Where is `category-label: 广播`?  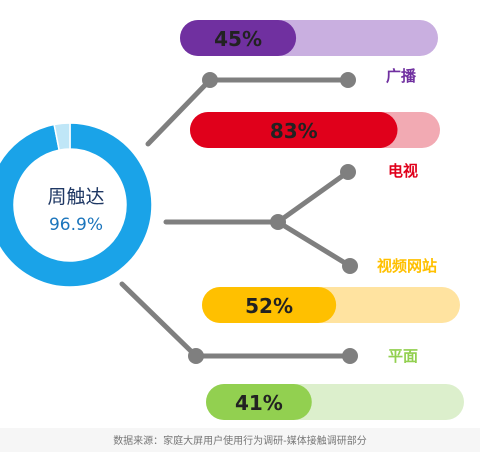
category-label: 广播 is located at coordinates (401, 76).